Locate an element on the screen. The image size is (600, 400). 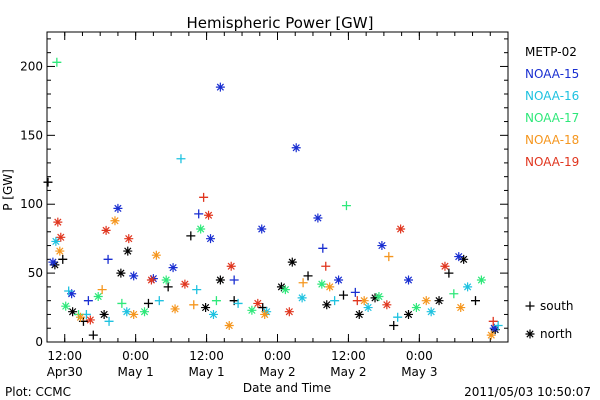
y-tick-label: 0 is located at coordinates (39, 342).